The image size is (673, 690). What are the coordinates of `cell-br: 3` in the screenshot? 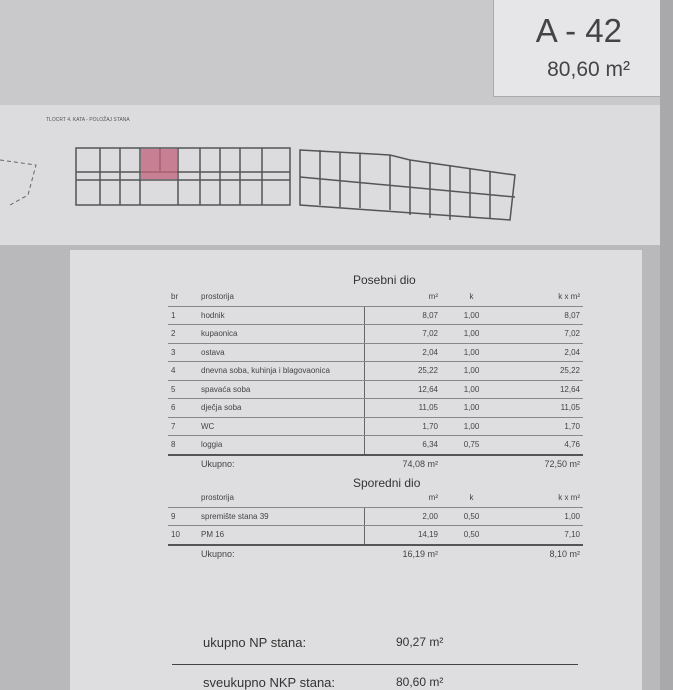 It's located at (183, 352).